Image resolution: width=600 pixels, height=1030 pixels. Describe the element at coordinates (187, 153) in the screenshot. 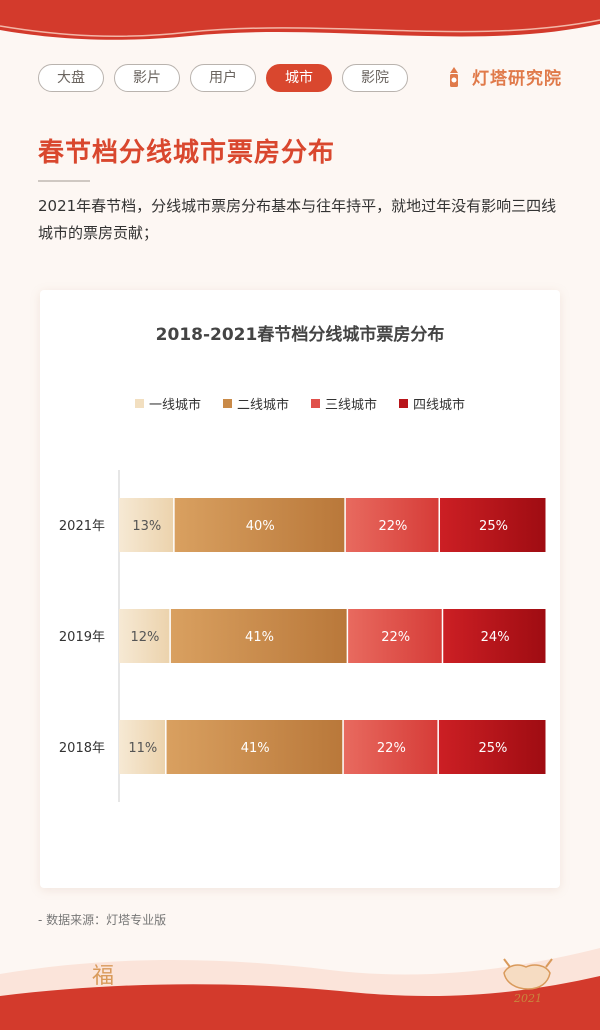

I see `page-title: 春节档分线城市票房分布` at that location.